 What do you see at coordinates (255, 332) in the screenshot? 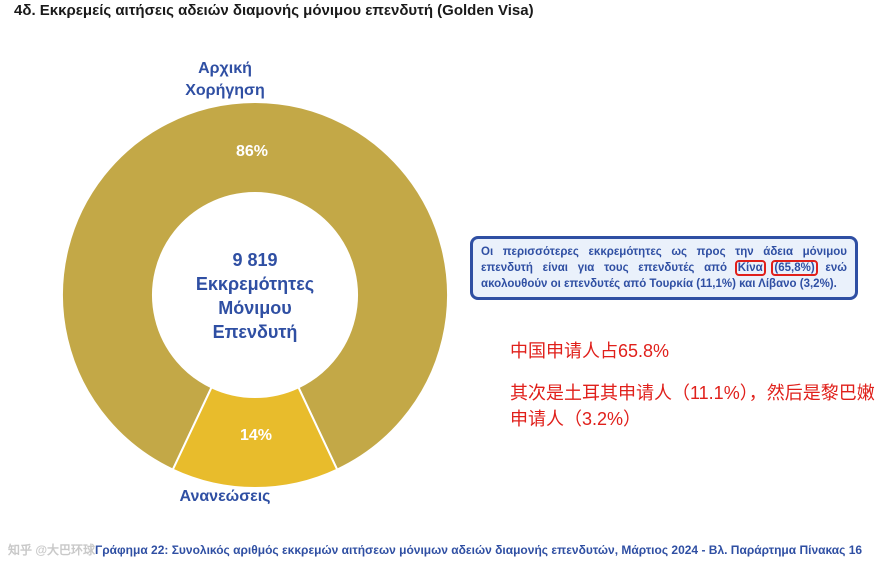
I see `center-line4: Επενδυτή` at bounding box center [255, 332].